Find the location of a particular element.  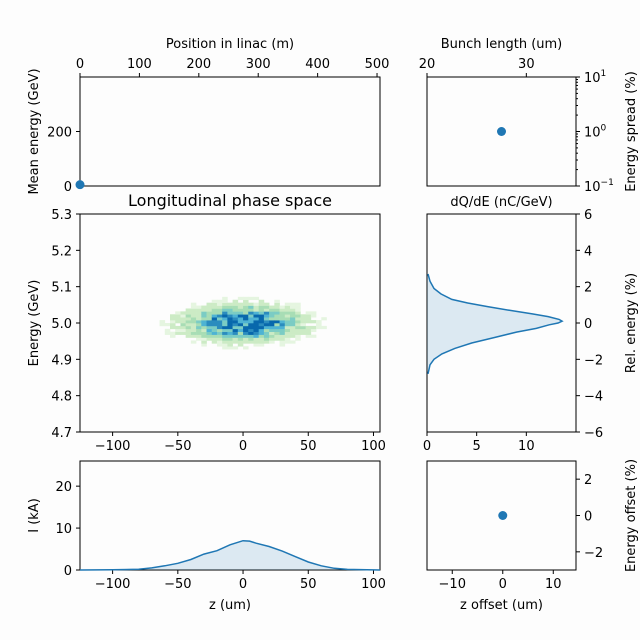

energy_spread-ylabel: Energy spread (%) is located at coordinates (631, 131).